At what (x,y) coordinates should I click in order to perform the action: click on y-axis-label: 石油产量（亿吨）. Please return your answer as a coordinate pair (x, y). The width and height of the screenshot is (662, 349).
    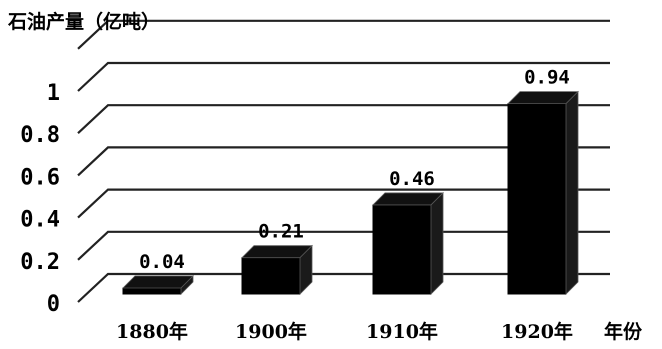
    Looking at the image, I should click on (83, 21).